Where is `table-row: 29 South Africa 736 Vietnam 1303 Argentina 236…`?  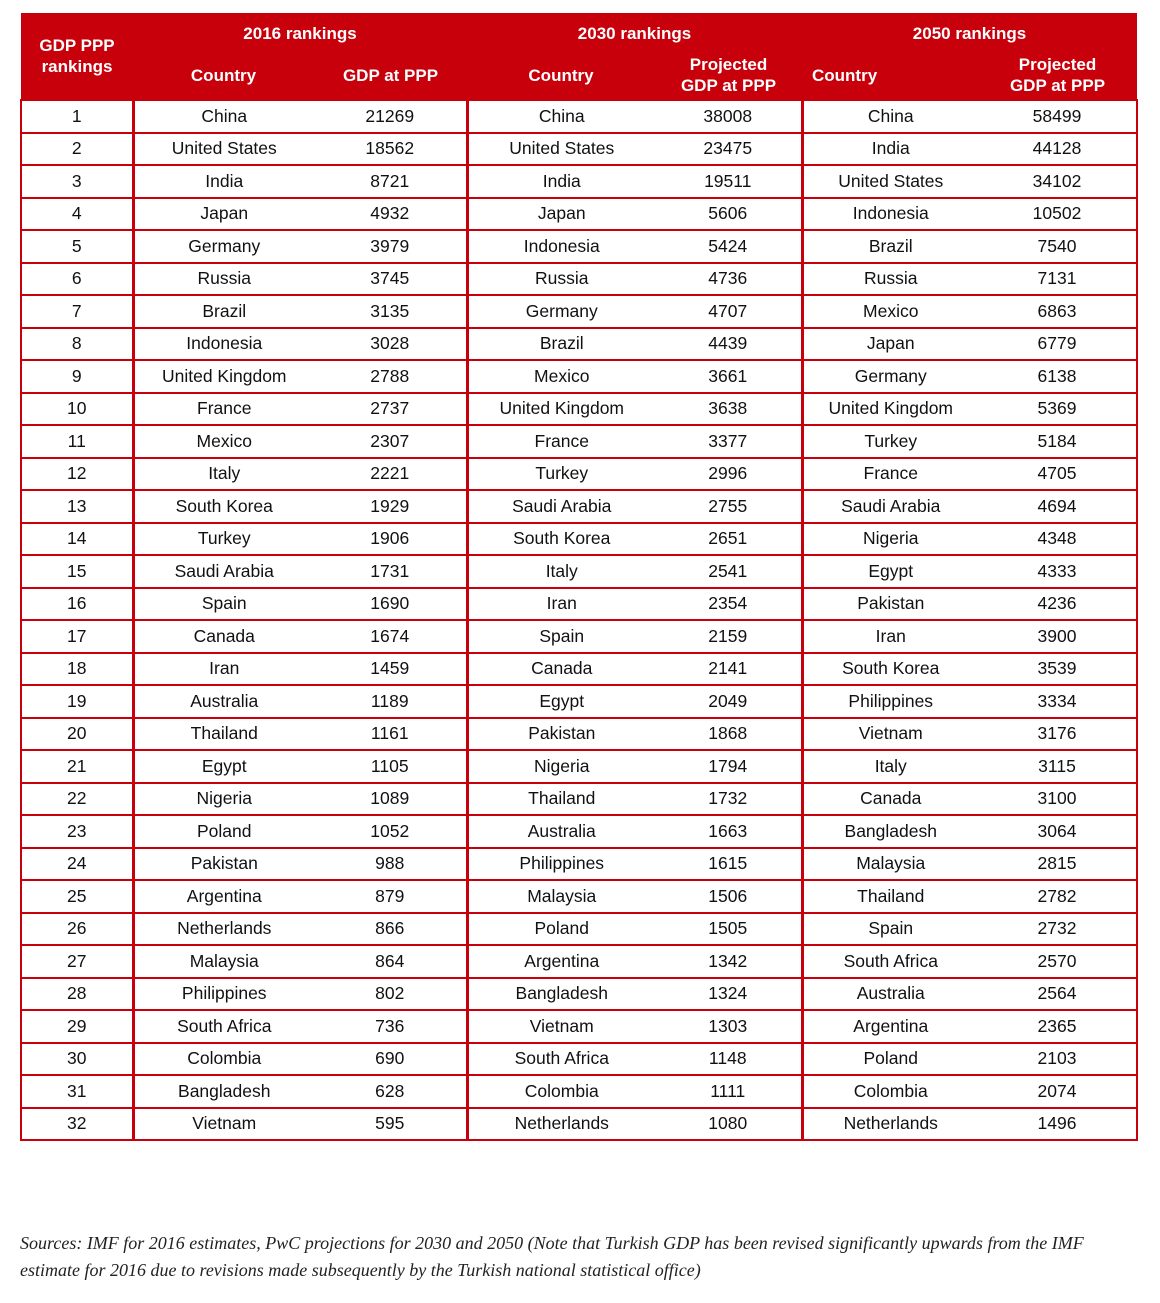 table-row: 29 South Africa 736 Vietnam 1303 Argentina 236… is located at coordinates (579, 1026).